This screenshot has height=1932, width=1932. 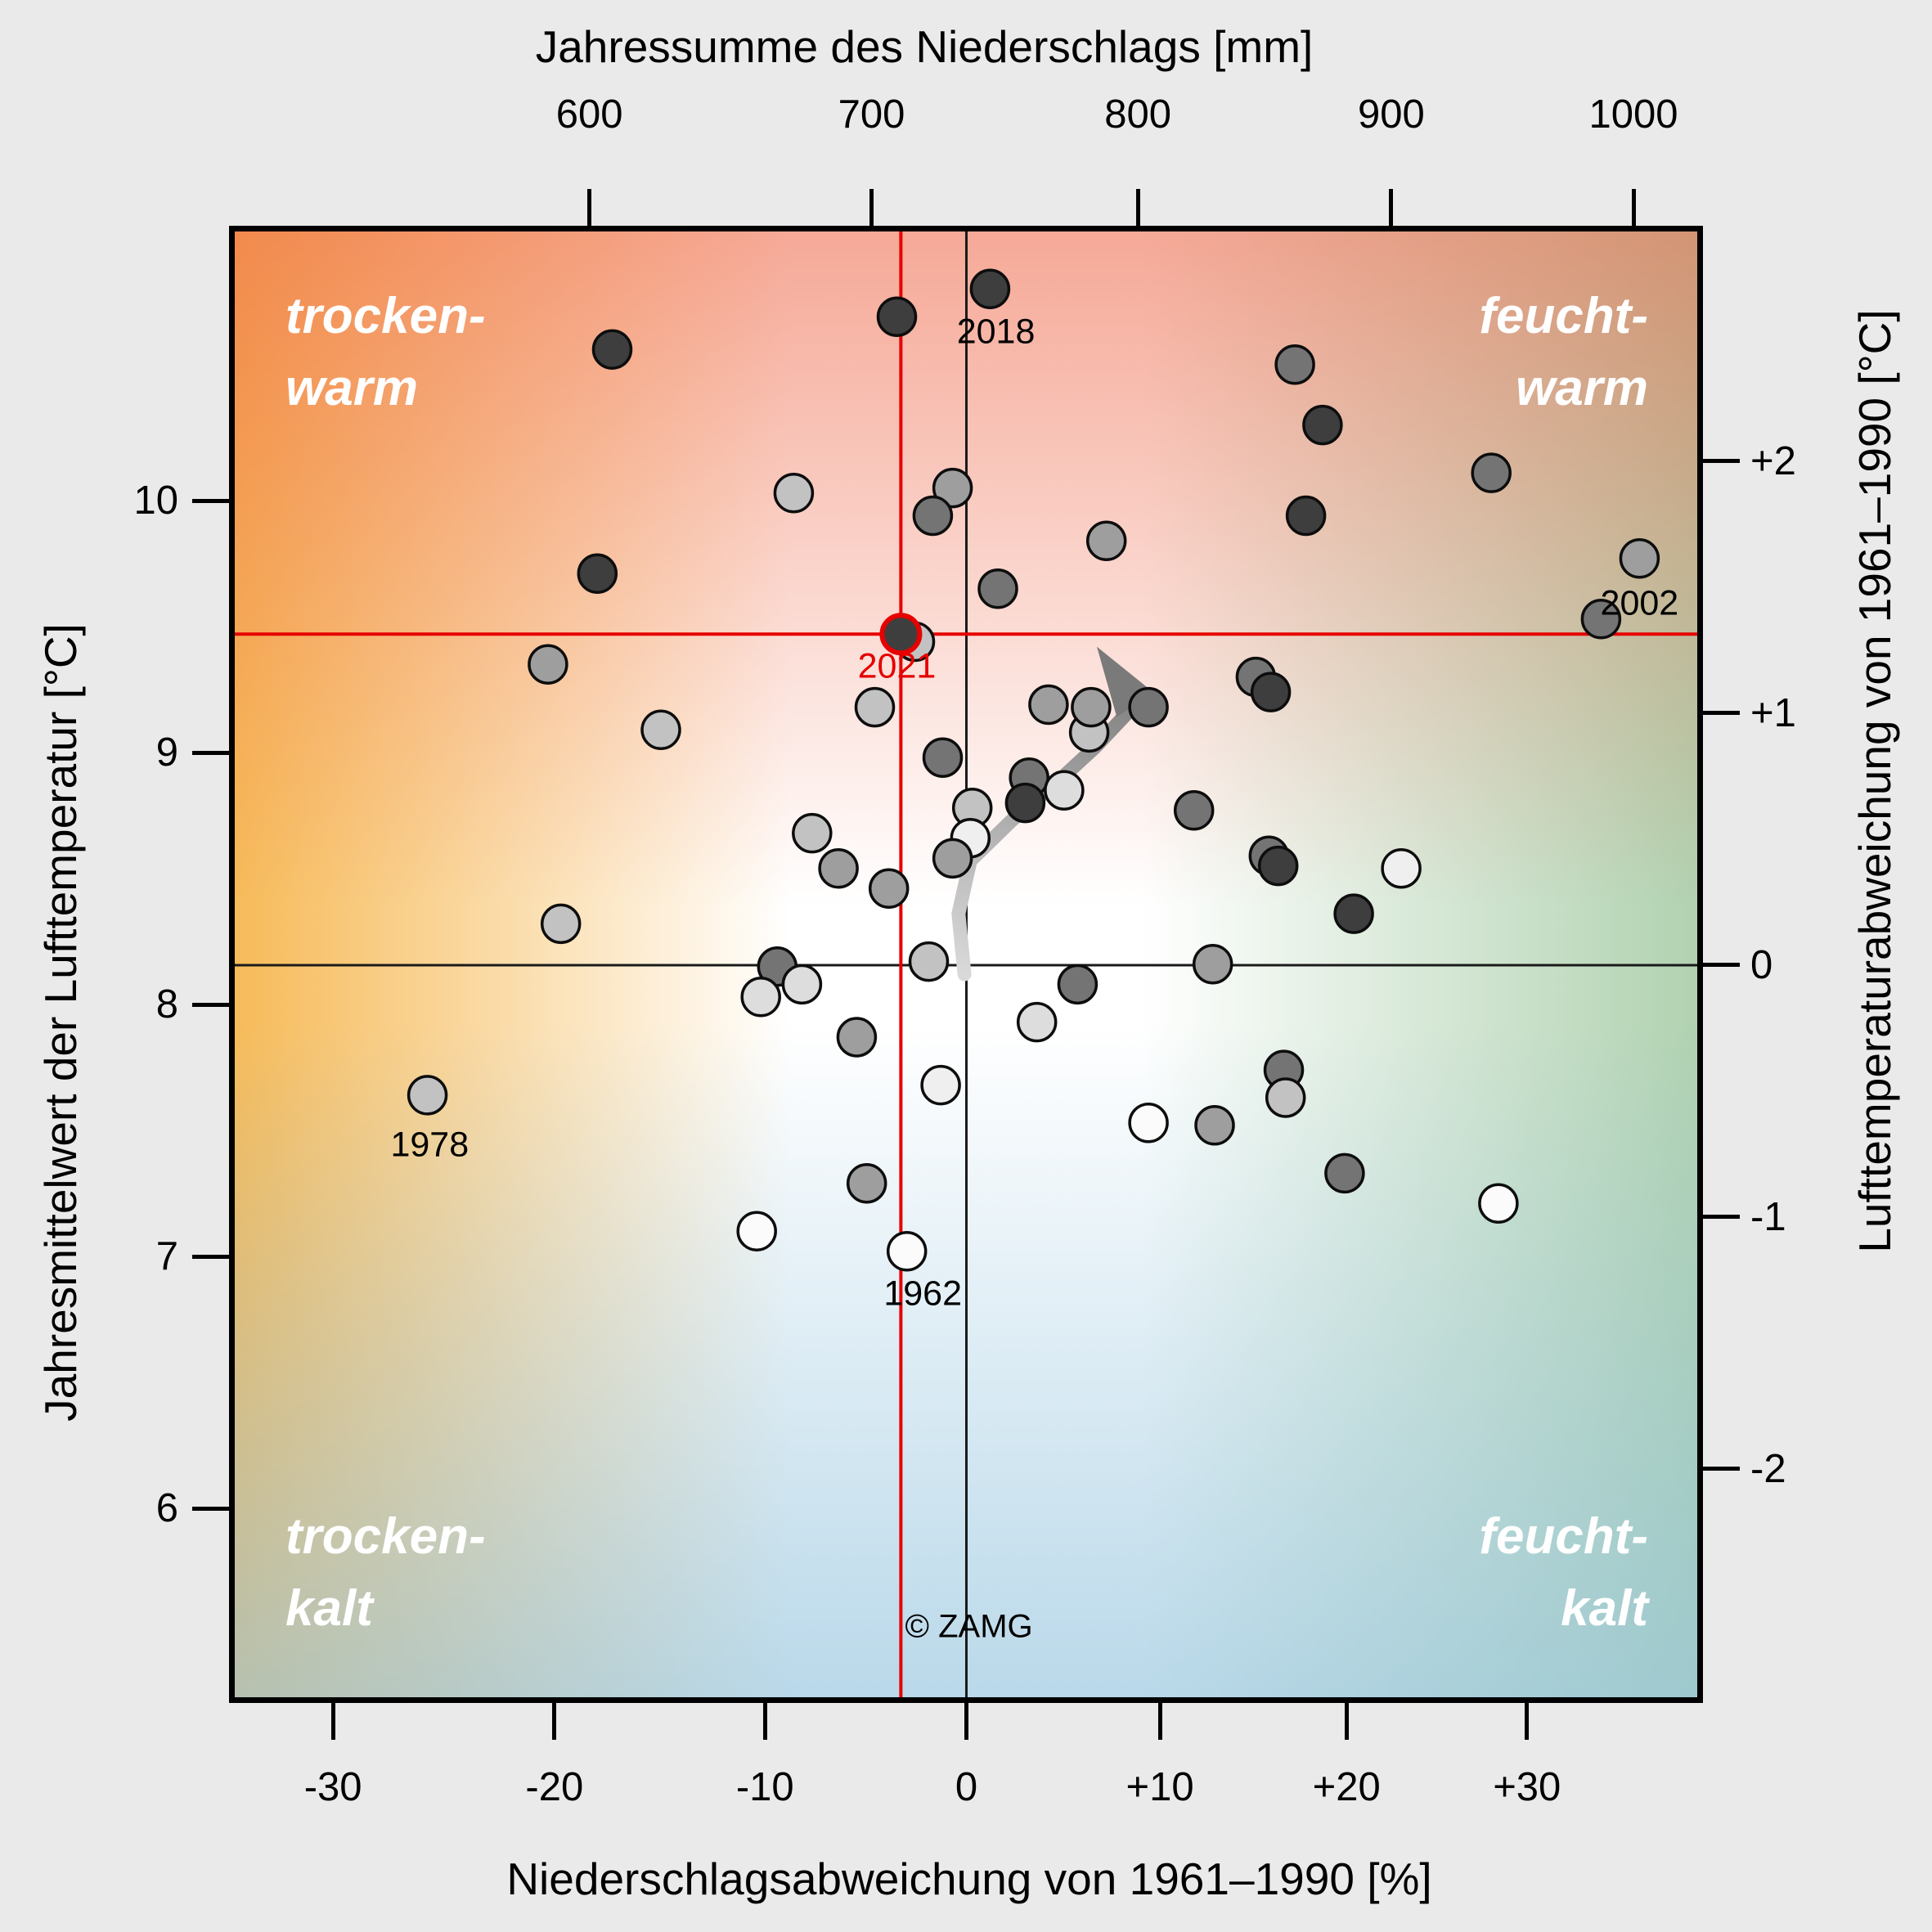 I want to click on quadrant-label-feucht-kalt: feucht- kalt, so click(x=1564, y=1573).